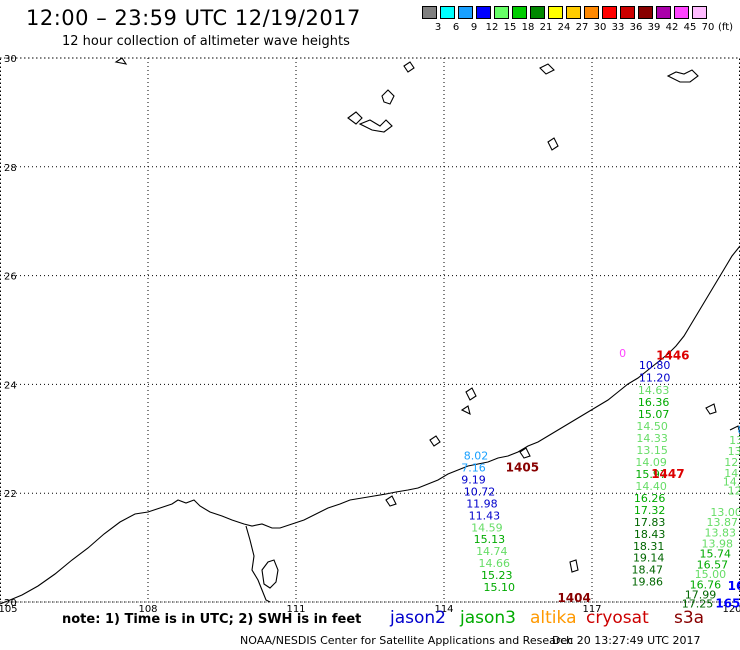 Image resolution: width=740 pixels, height=650 pixels. I want to click on satellite-name-altika: altika, so click(553, 618).